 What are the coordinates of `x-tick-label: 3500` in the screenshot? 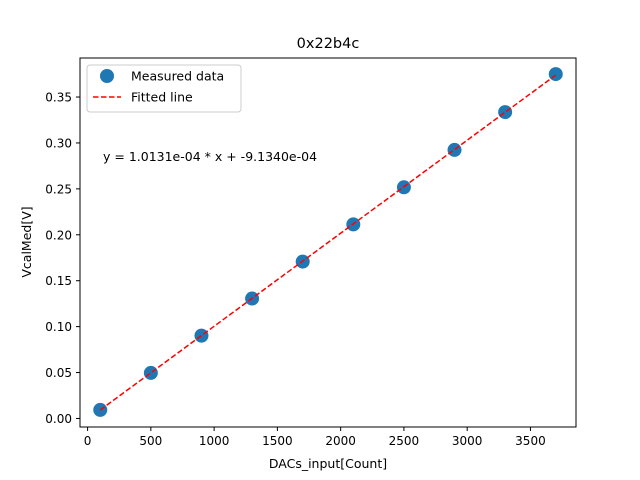 It's located at (530, 441).